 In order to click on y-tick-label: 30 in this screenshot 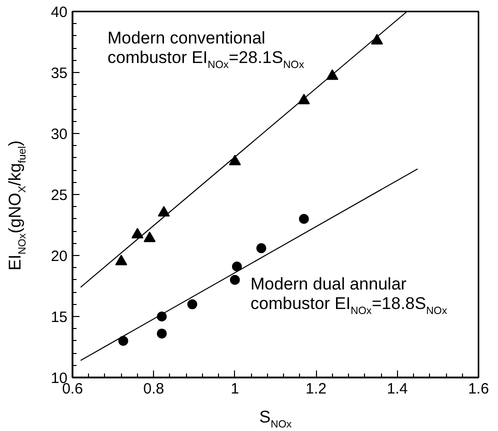, I will do `click(59, 134)`.